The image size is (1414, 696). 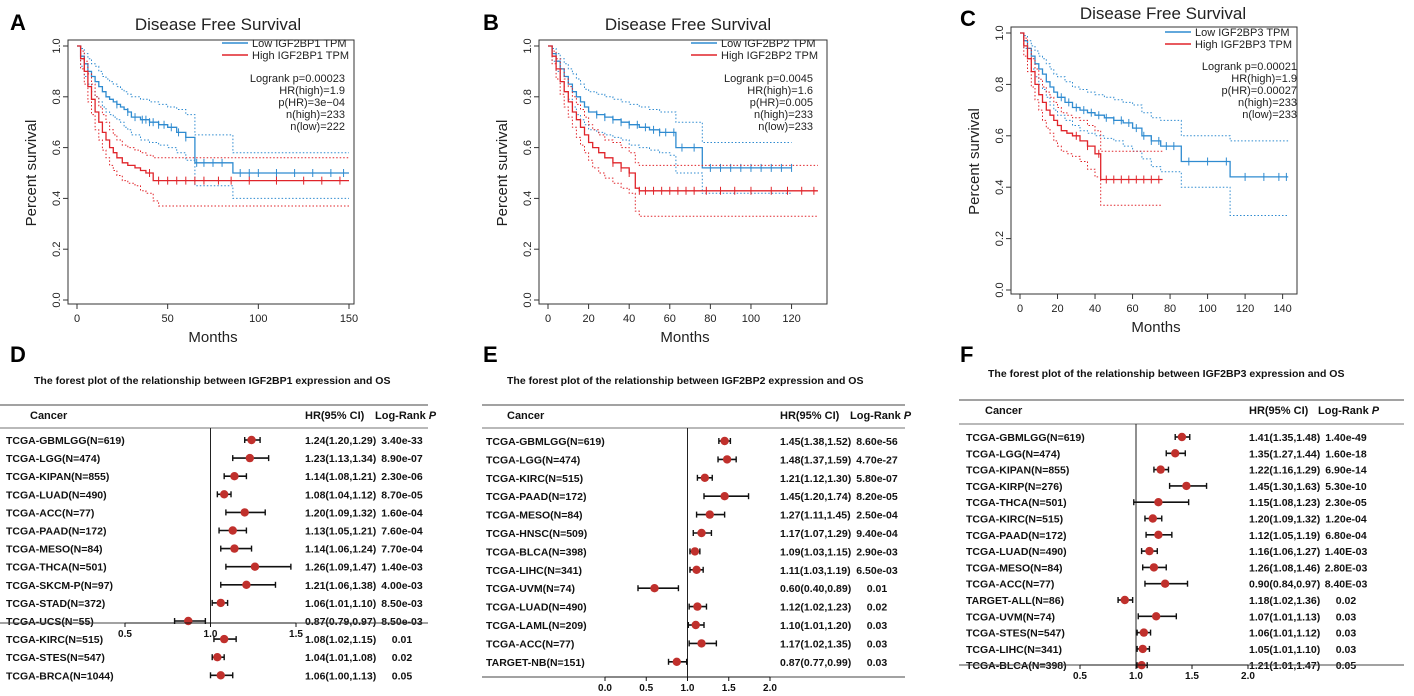 What do you see at coordinates (340, 513) in the screenshot?
I see `hr-ci-value: 1.20(1.09,1.32)` at bounding box center [340, 513].